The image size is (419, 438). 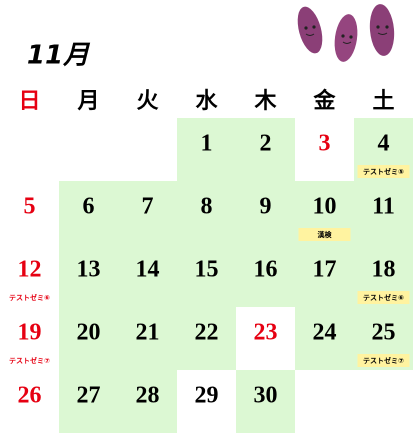 What do you see at coordinates (87, 101) in the screenshot?
I see `weekday-label: 月` at bounding box center [87, 101].